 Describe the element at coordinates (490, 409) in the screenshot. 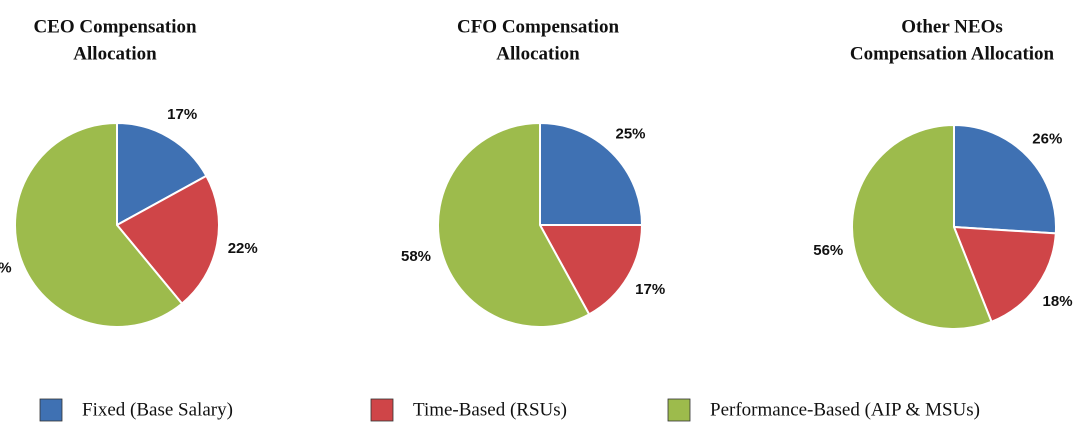

I see `legend-label: Time-Based (RSUs)` at that location.